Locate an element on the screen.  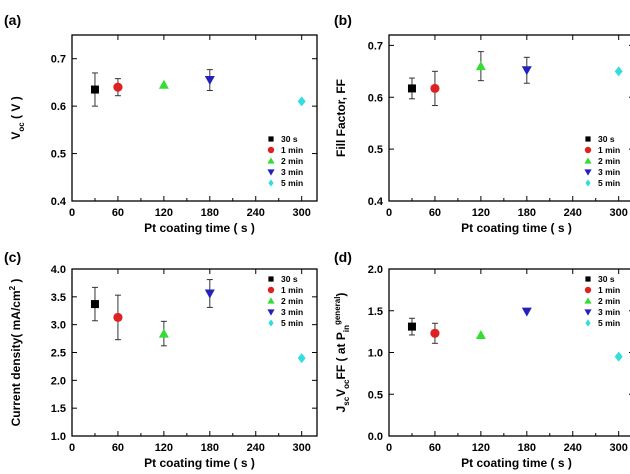
y-axis-label-part: FF ( at P is located at coordinates (341, 355).